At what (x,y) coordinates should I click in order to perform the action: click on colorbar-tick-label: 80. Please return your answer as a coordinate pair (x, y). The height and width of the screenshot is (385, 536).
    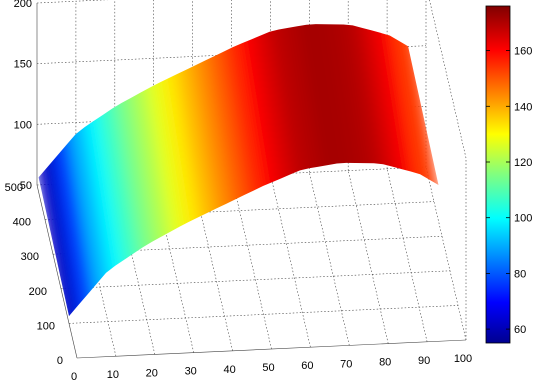
    Looking at the image, I should click on (520, 274).